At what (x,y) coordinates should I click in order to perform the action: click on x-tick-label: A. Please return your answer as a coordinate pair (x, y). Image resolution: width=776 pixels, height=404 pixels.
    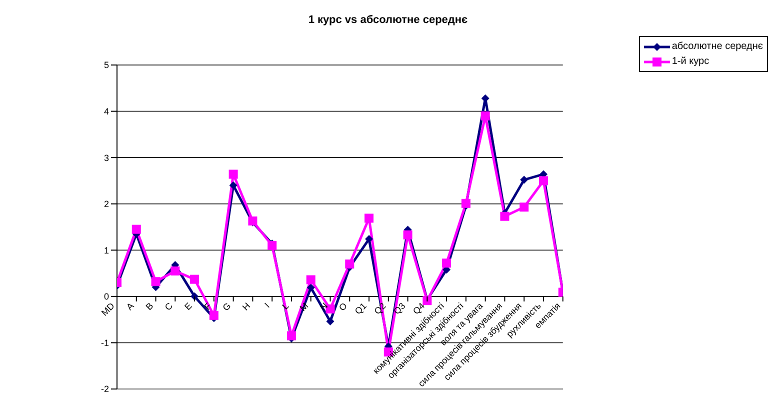
    Looking at the image, I should click on (130, 306).